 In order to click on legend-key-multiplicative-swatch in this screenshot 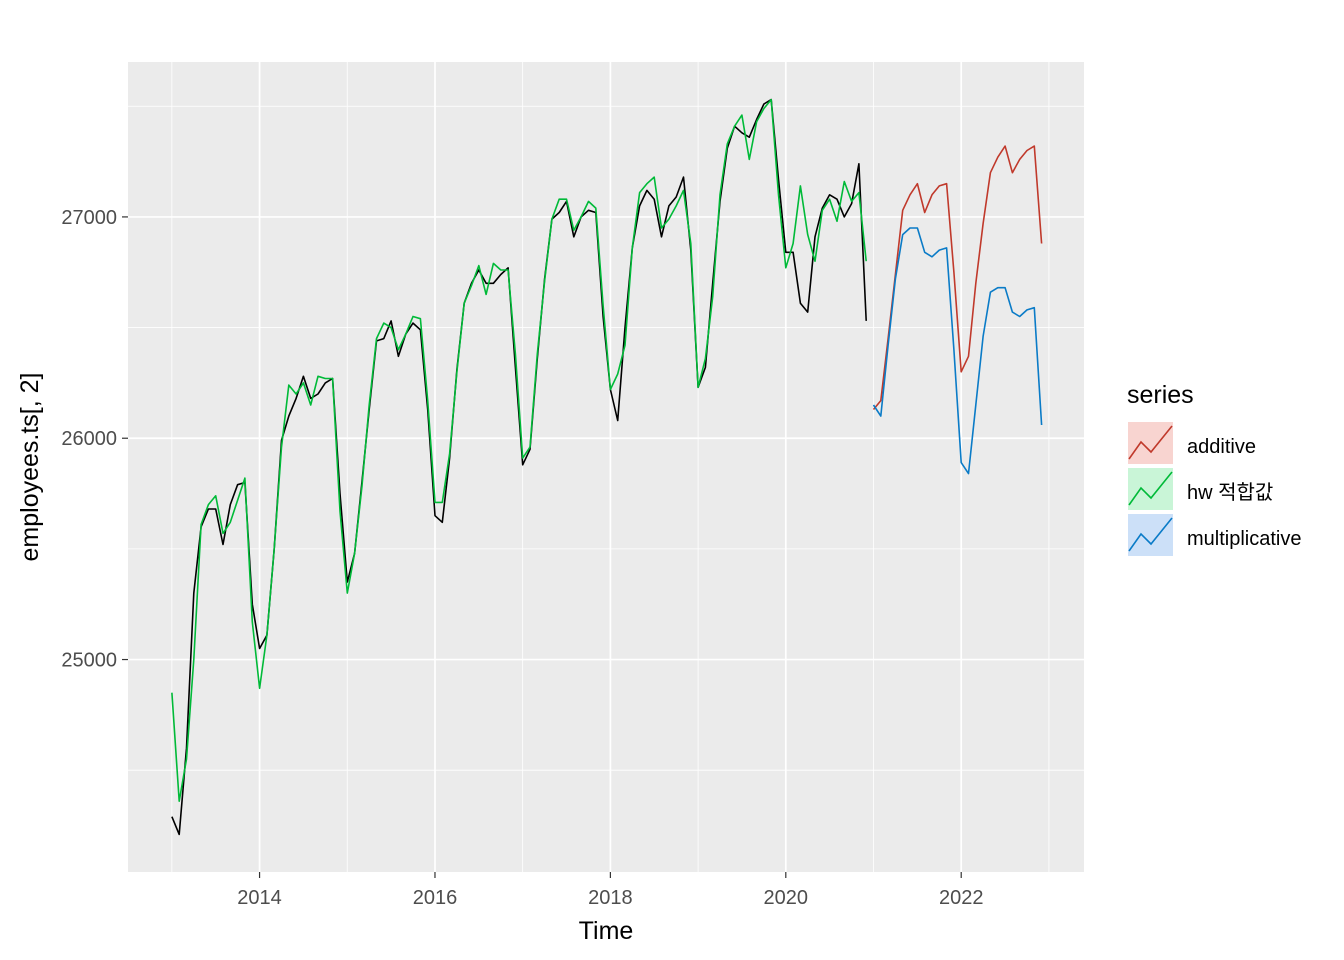, I will do `click(1150, 535)`.